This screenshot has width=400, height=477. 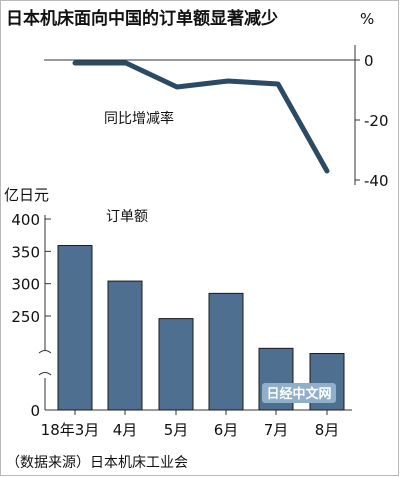 I want to click on axis-break-upper, so click(x=45, y=352).